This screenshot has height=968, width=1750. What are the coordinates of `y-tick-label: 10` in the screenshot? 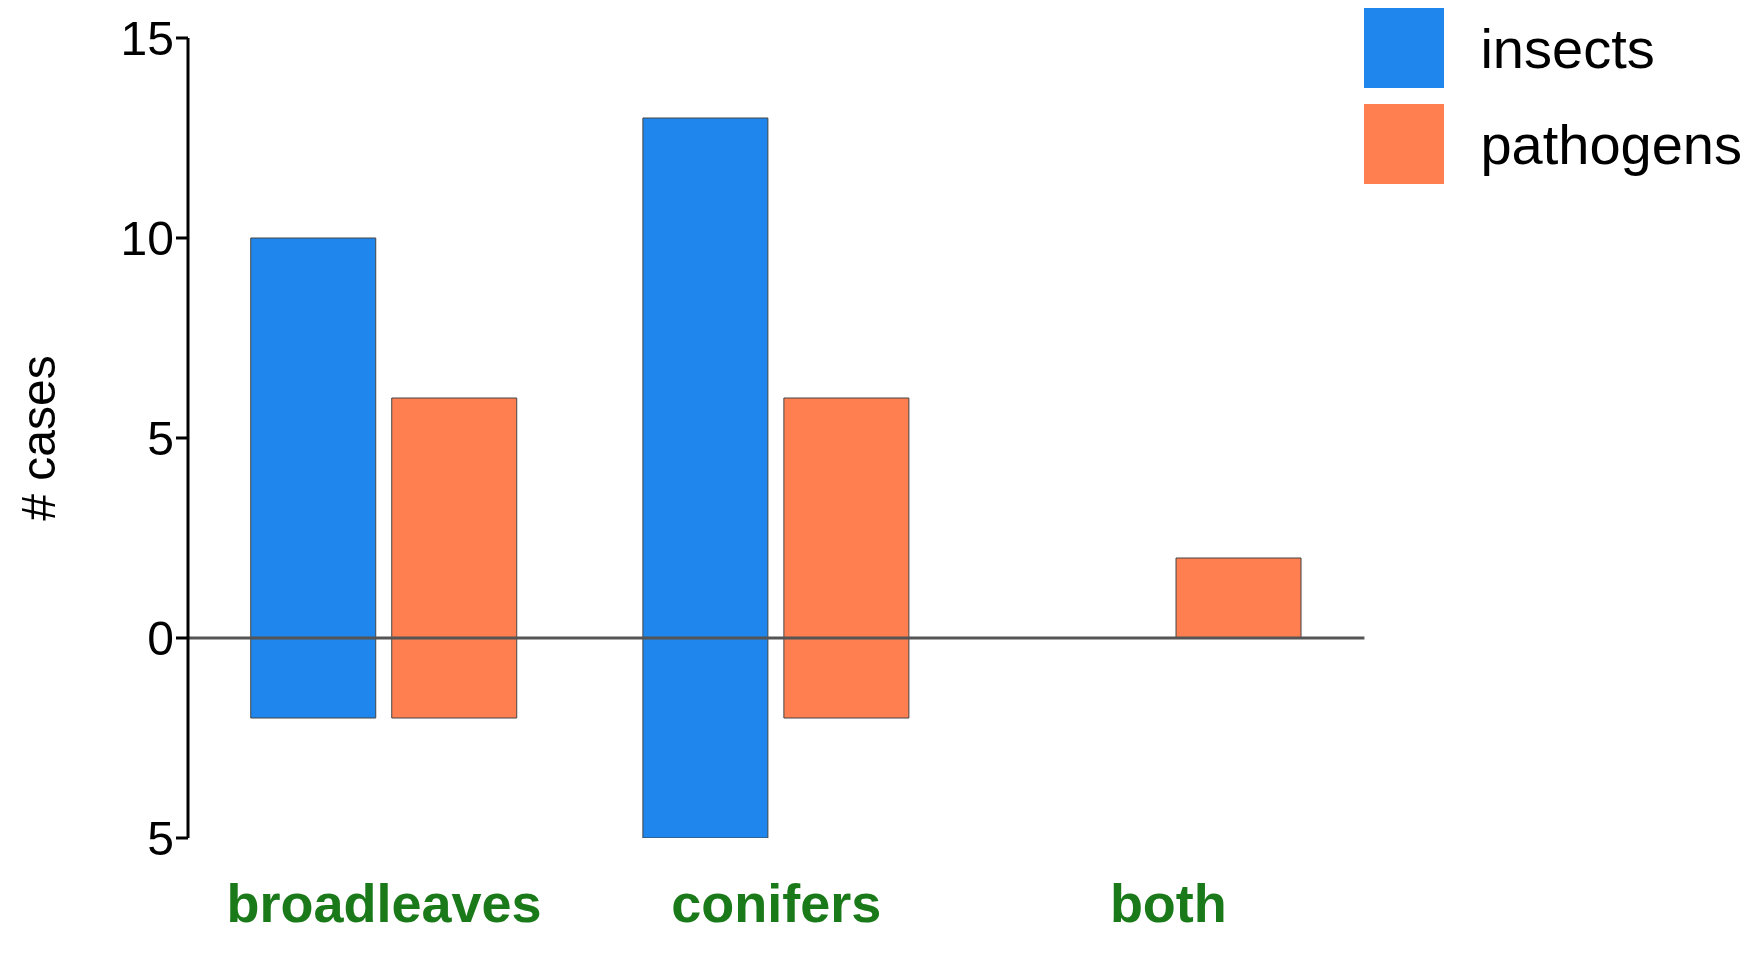 It's located at (147, 239).